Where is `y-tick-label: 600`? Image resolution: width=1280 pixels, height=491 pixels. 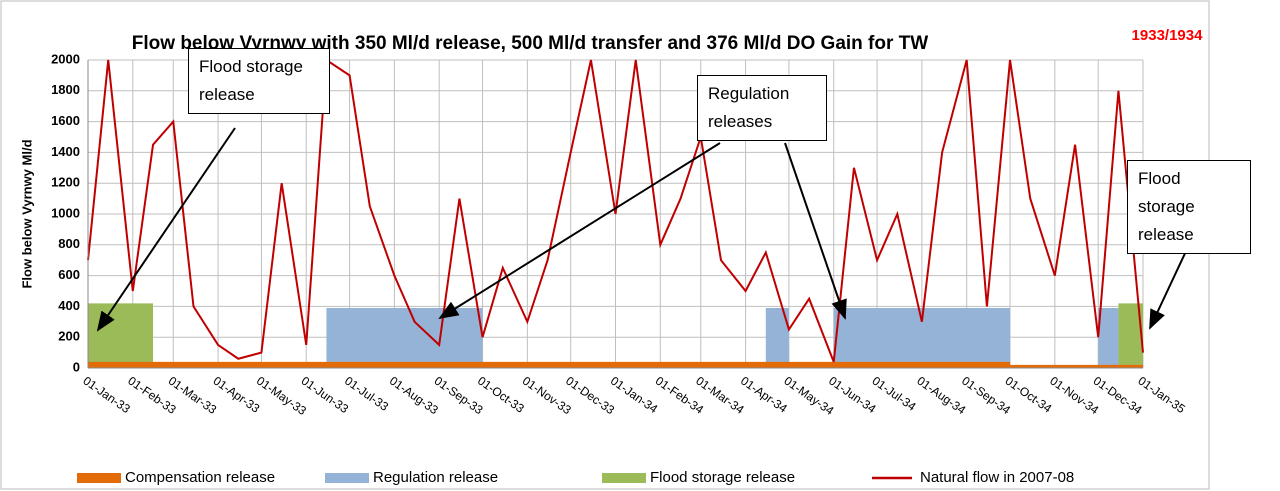
y-tick-label: 600 is located at coordinates (69, 274).